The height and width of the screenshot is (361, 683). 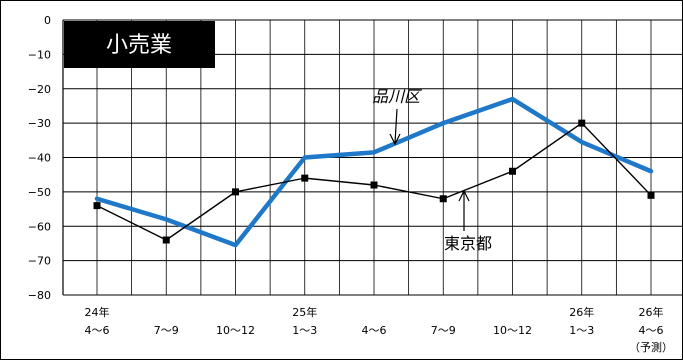 What do you see at coordinates (39, 89) in the screenshot?
I see `y-tick-label-2: −20` at bounding box center [39, 89].